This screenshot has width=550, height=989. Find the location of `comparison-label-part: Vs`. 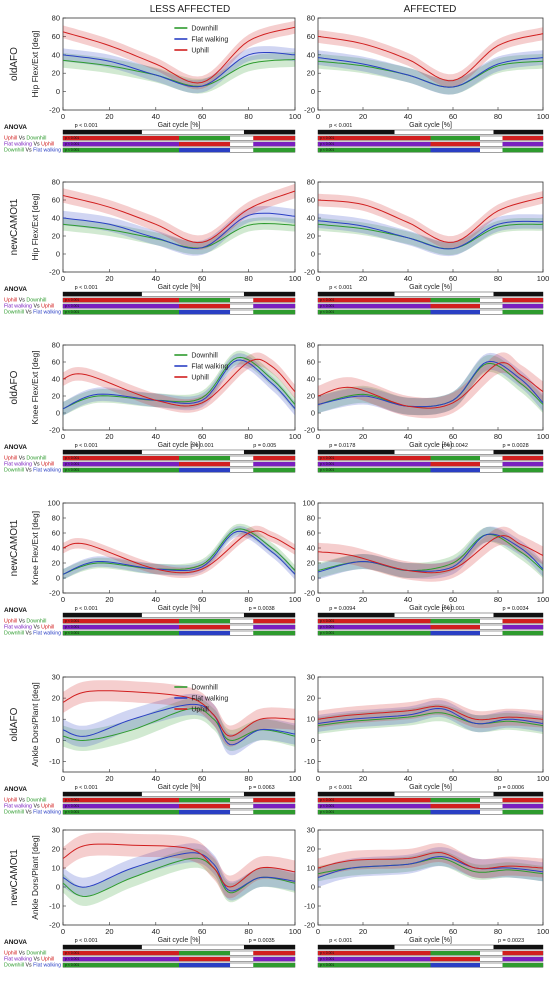

comparison-label-part: Vs is located at coordinates (28, 471).